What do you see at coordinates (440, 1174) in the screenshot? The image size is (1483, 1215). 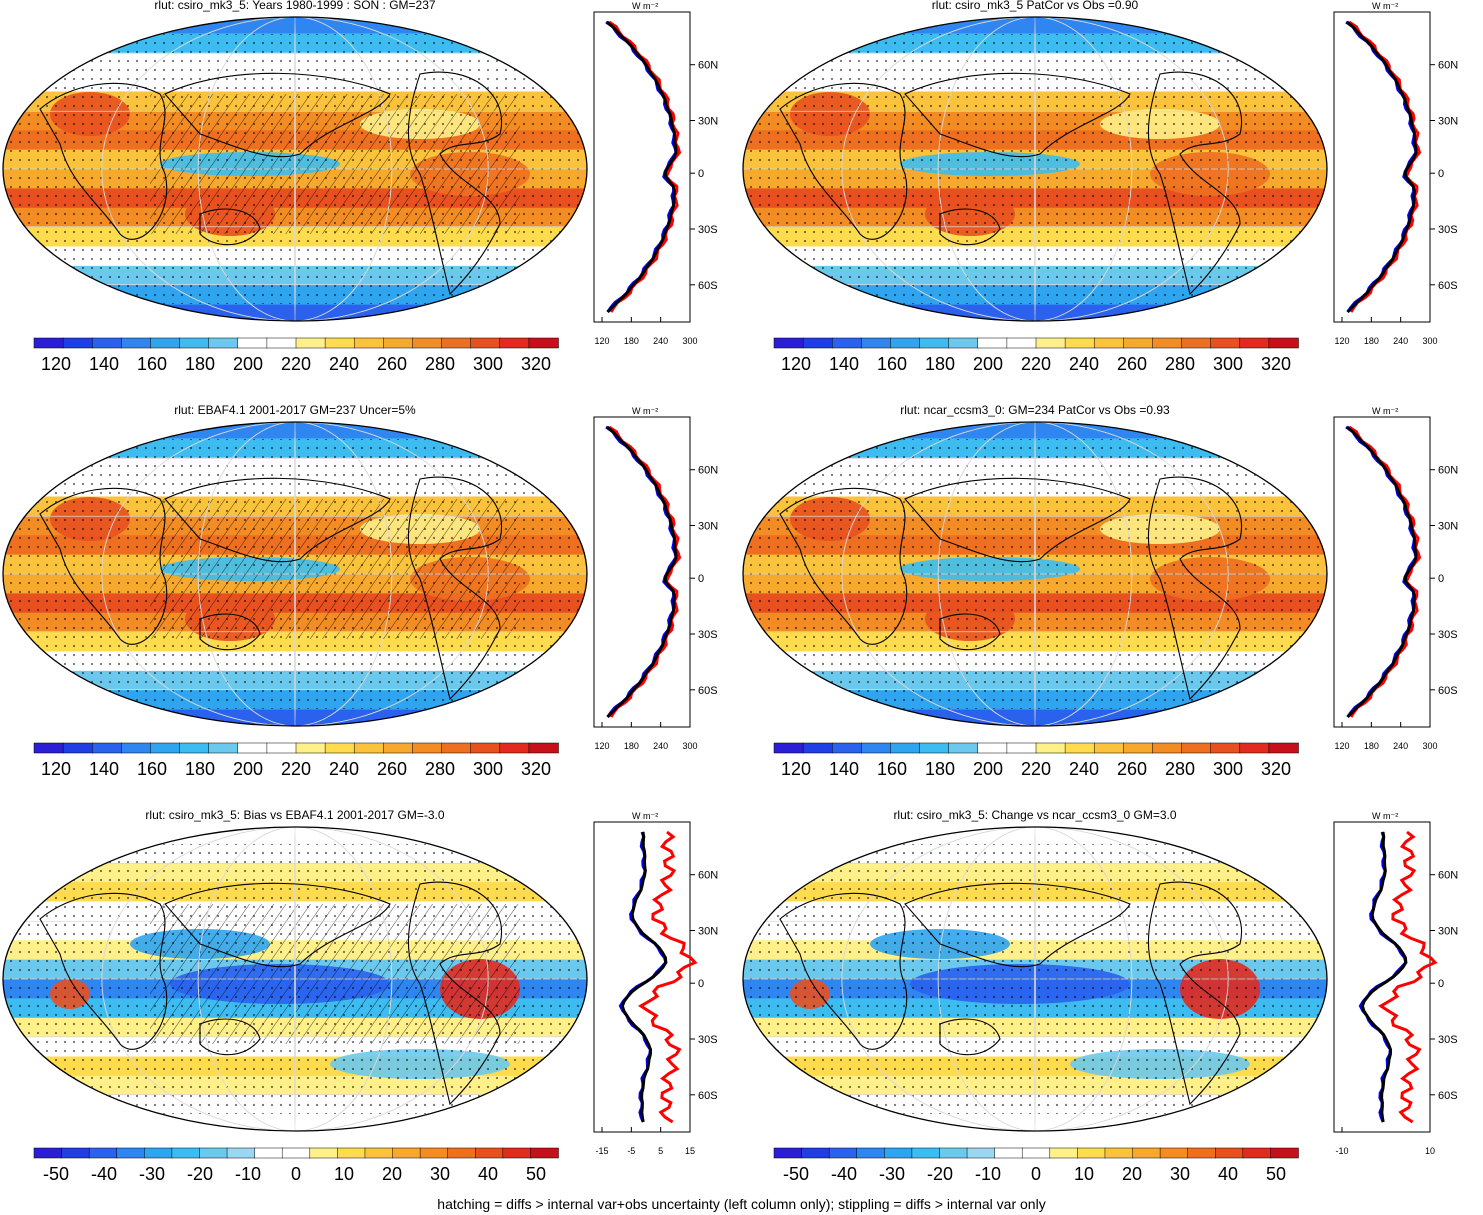 I see `colorbar-label: 30` at bounding box center [440, 1174].